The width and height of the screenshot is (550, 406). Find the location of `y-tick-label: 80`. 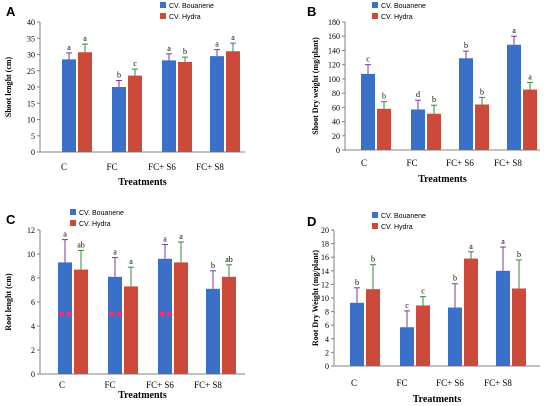

y-tick-label: 80 is located at coordinates (336, 93).